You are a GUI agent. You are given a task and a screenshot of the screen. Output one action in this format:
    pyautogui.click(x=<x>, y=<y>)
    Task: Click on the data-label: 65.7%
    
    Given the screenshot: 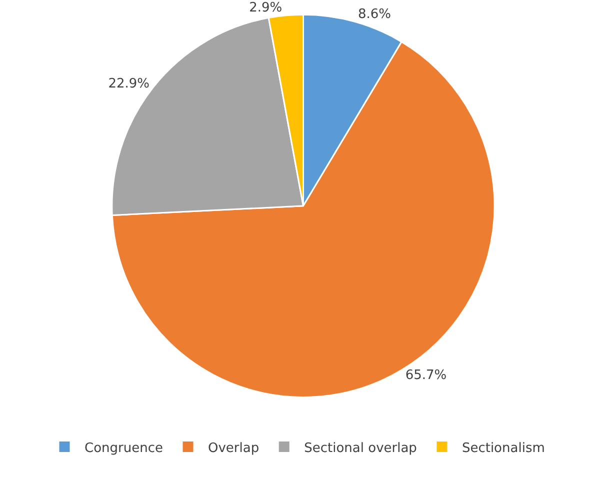 What is the action you would take?
    pyautogui.click(x=426, y=376)
    